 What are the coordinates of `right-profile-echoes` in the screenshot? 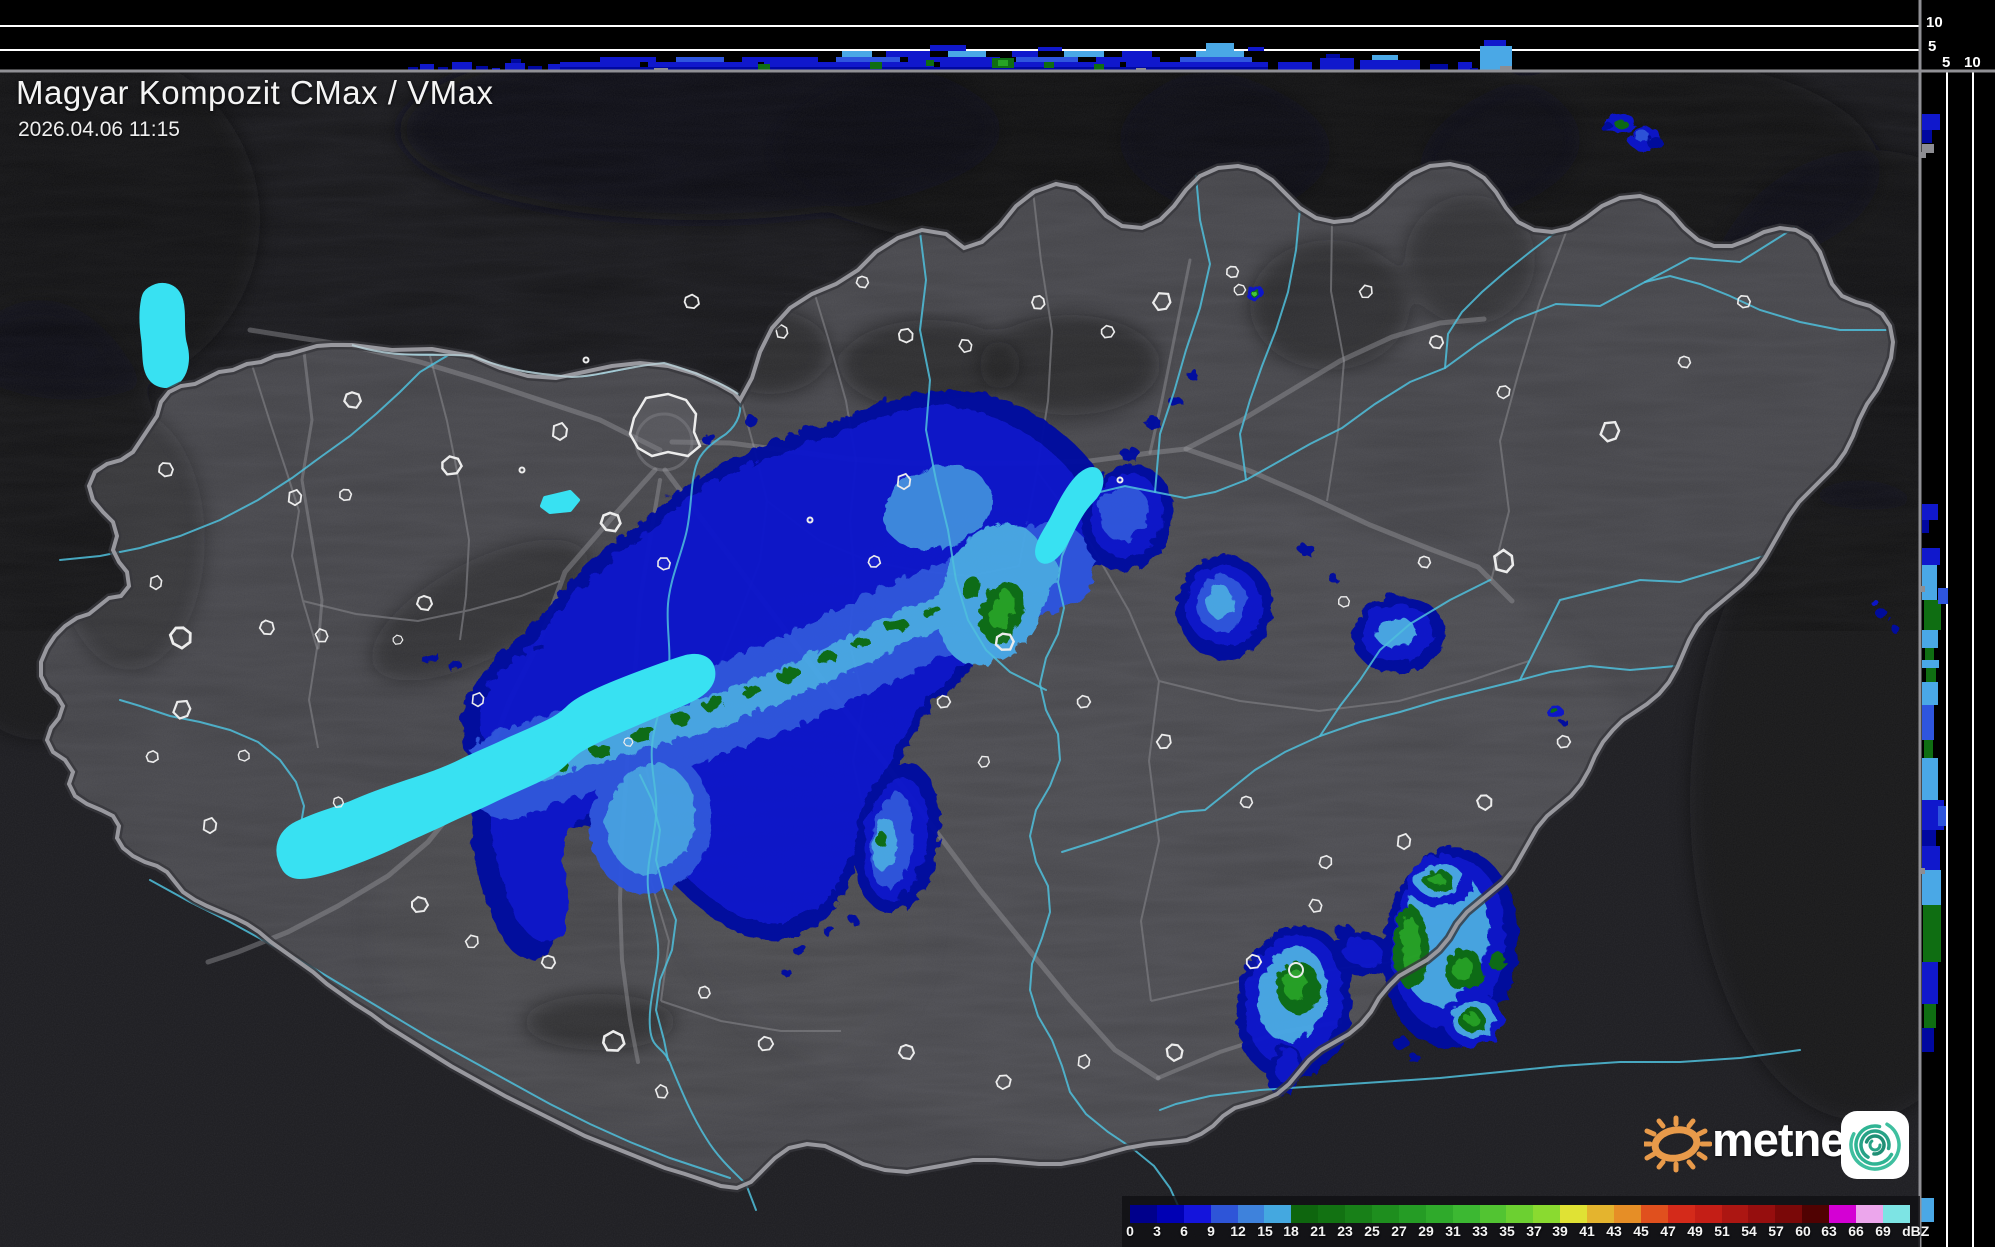 It's located at (1933, 668).